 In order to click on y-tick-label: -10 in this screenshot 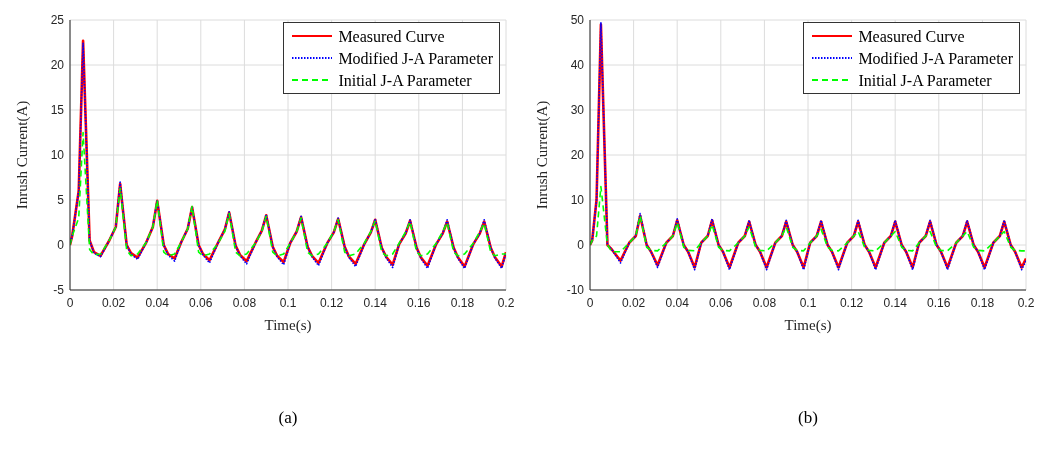, I will do `click(575, 290)`.